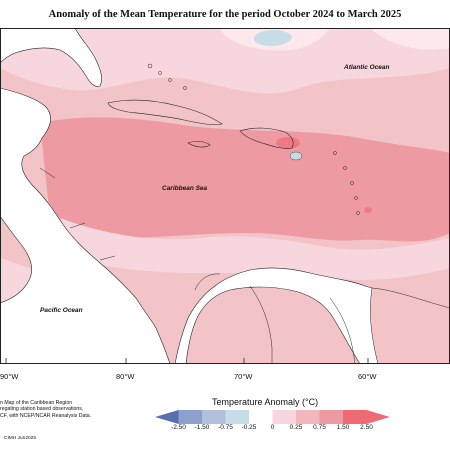 The height and width of the screenshot is (450, 450). Describe the element at coordinates (296, 427) in the screenshot. I see `legend-tick-label: 0.25` at that location.